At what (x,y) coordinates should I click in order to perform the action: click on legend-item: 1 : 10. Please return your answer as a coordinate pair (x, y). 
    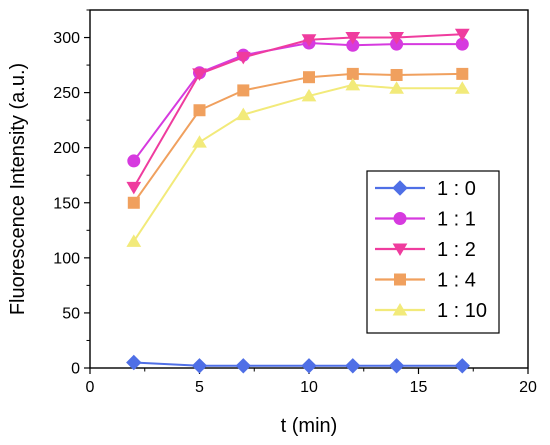
    Looking at the image, I should click on (431, 311).